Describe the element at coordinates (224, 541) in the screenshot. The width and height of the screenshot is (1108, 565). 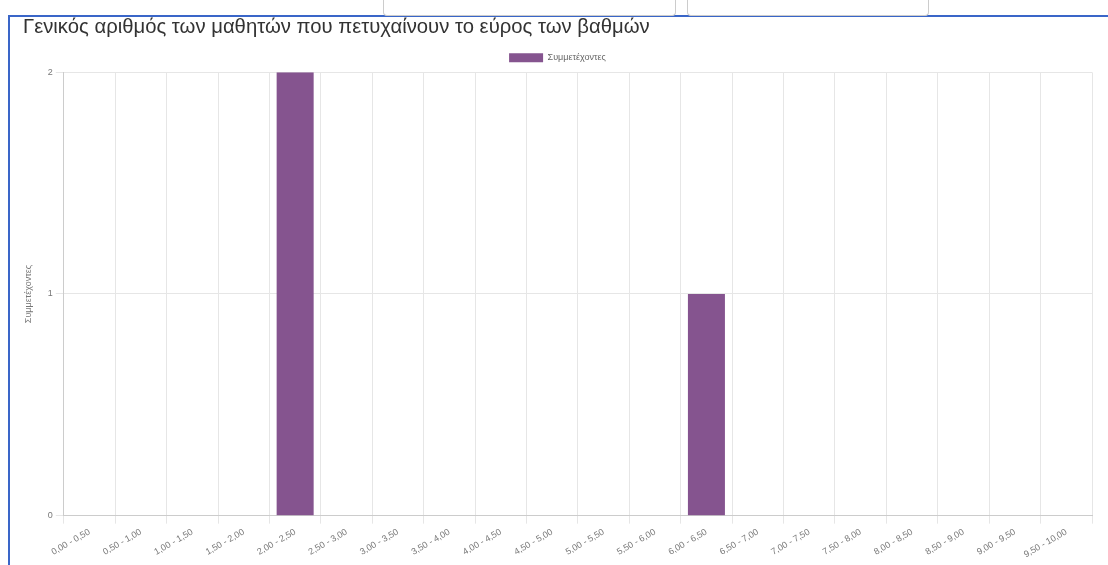
I see `x-tick-label: 1,50 - 2,00` at that location.